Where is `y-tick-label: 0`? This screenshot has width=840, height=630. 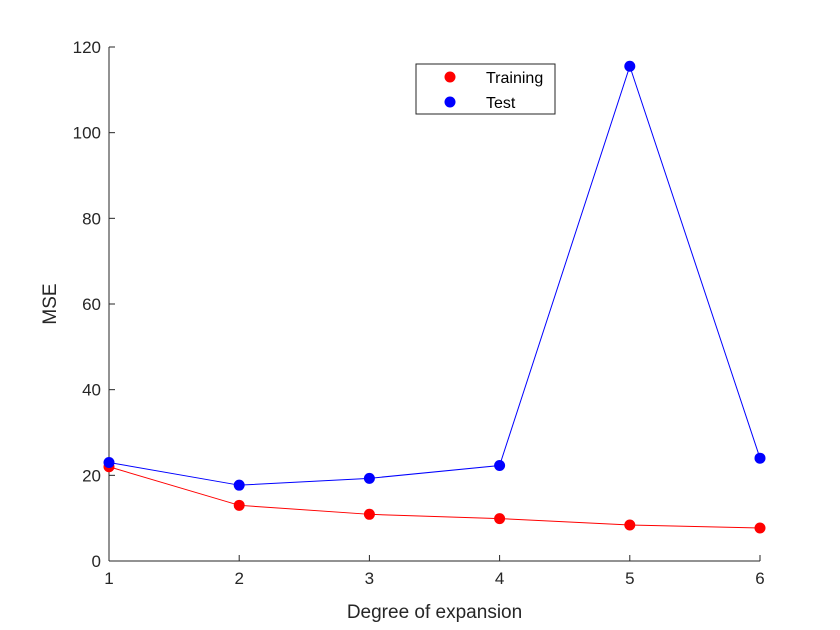 y-tick-label: 0 is located at coordinates (96, 561).